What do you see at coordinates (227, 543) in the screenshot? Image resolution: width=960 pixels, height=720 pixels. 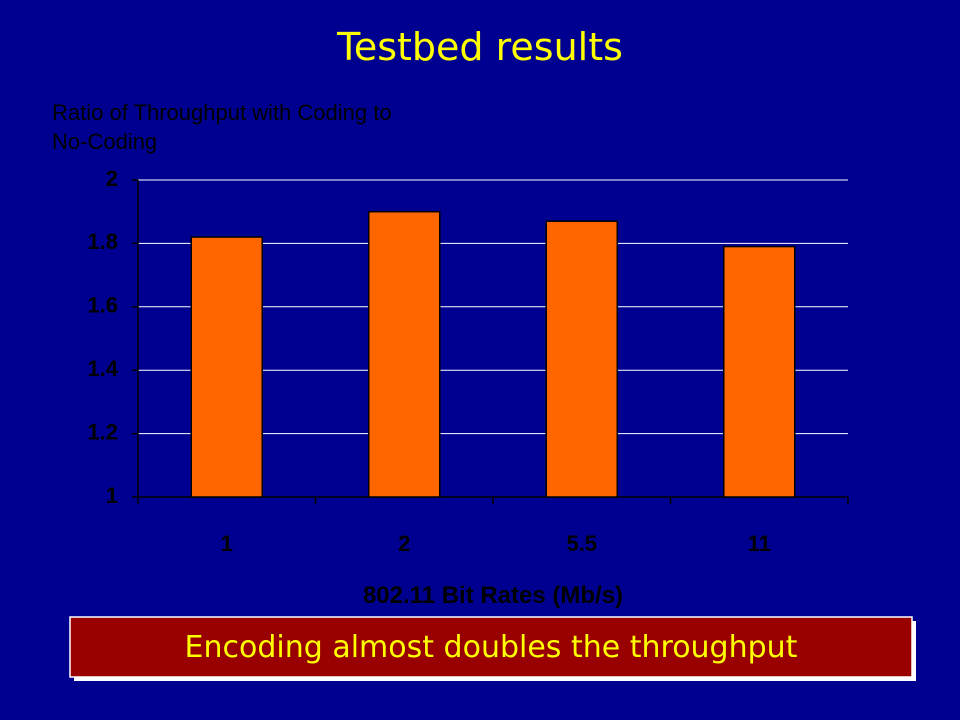 I see `x-tick-label: 1` at bounding box center [227, 543].